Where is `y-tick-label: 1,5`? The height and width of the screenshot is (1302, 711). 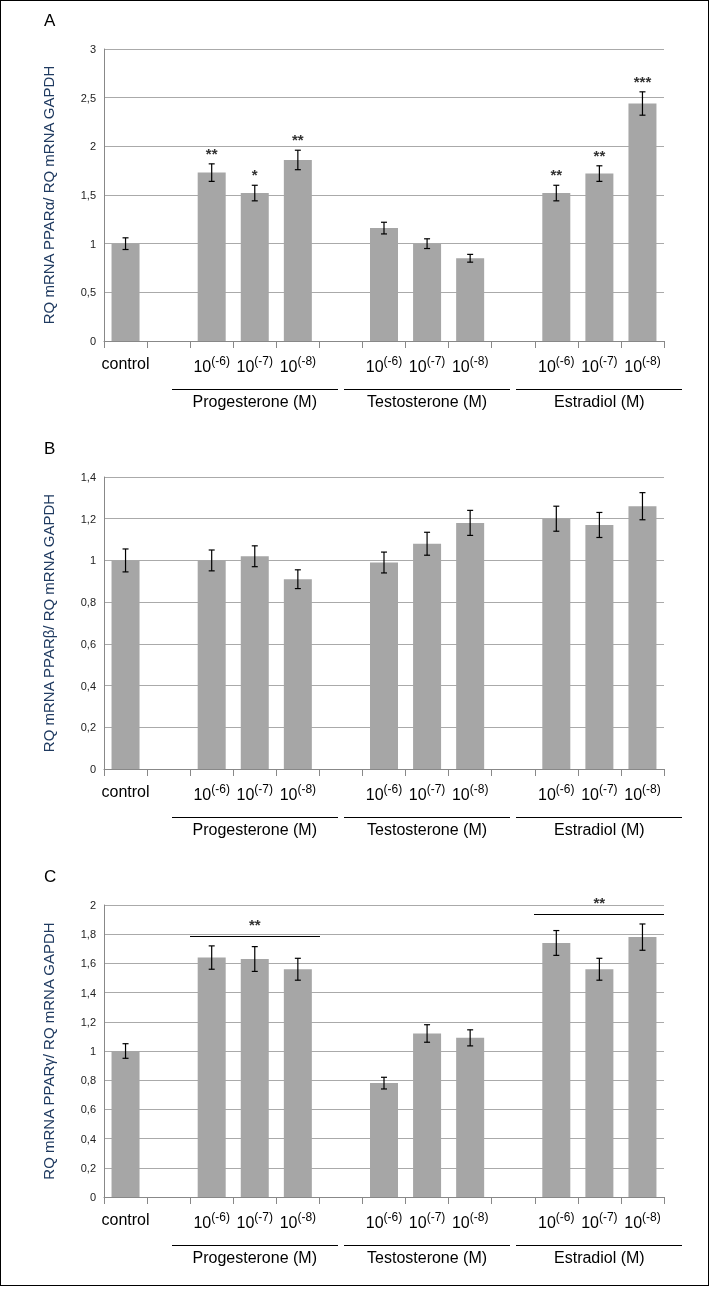
y-tick-label: 1,5 is located at coordinates (88, 195).